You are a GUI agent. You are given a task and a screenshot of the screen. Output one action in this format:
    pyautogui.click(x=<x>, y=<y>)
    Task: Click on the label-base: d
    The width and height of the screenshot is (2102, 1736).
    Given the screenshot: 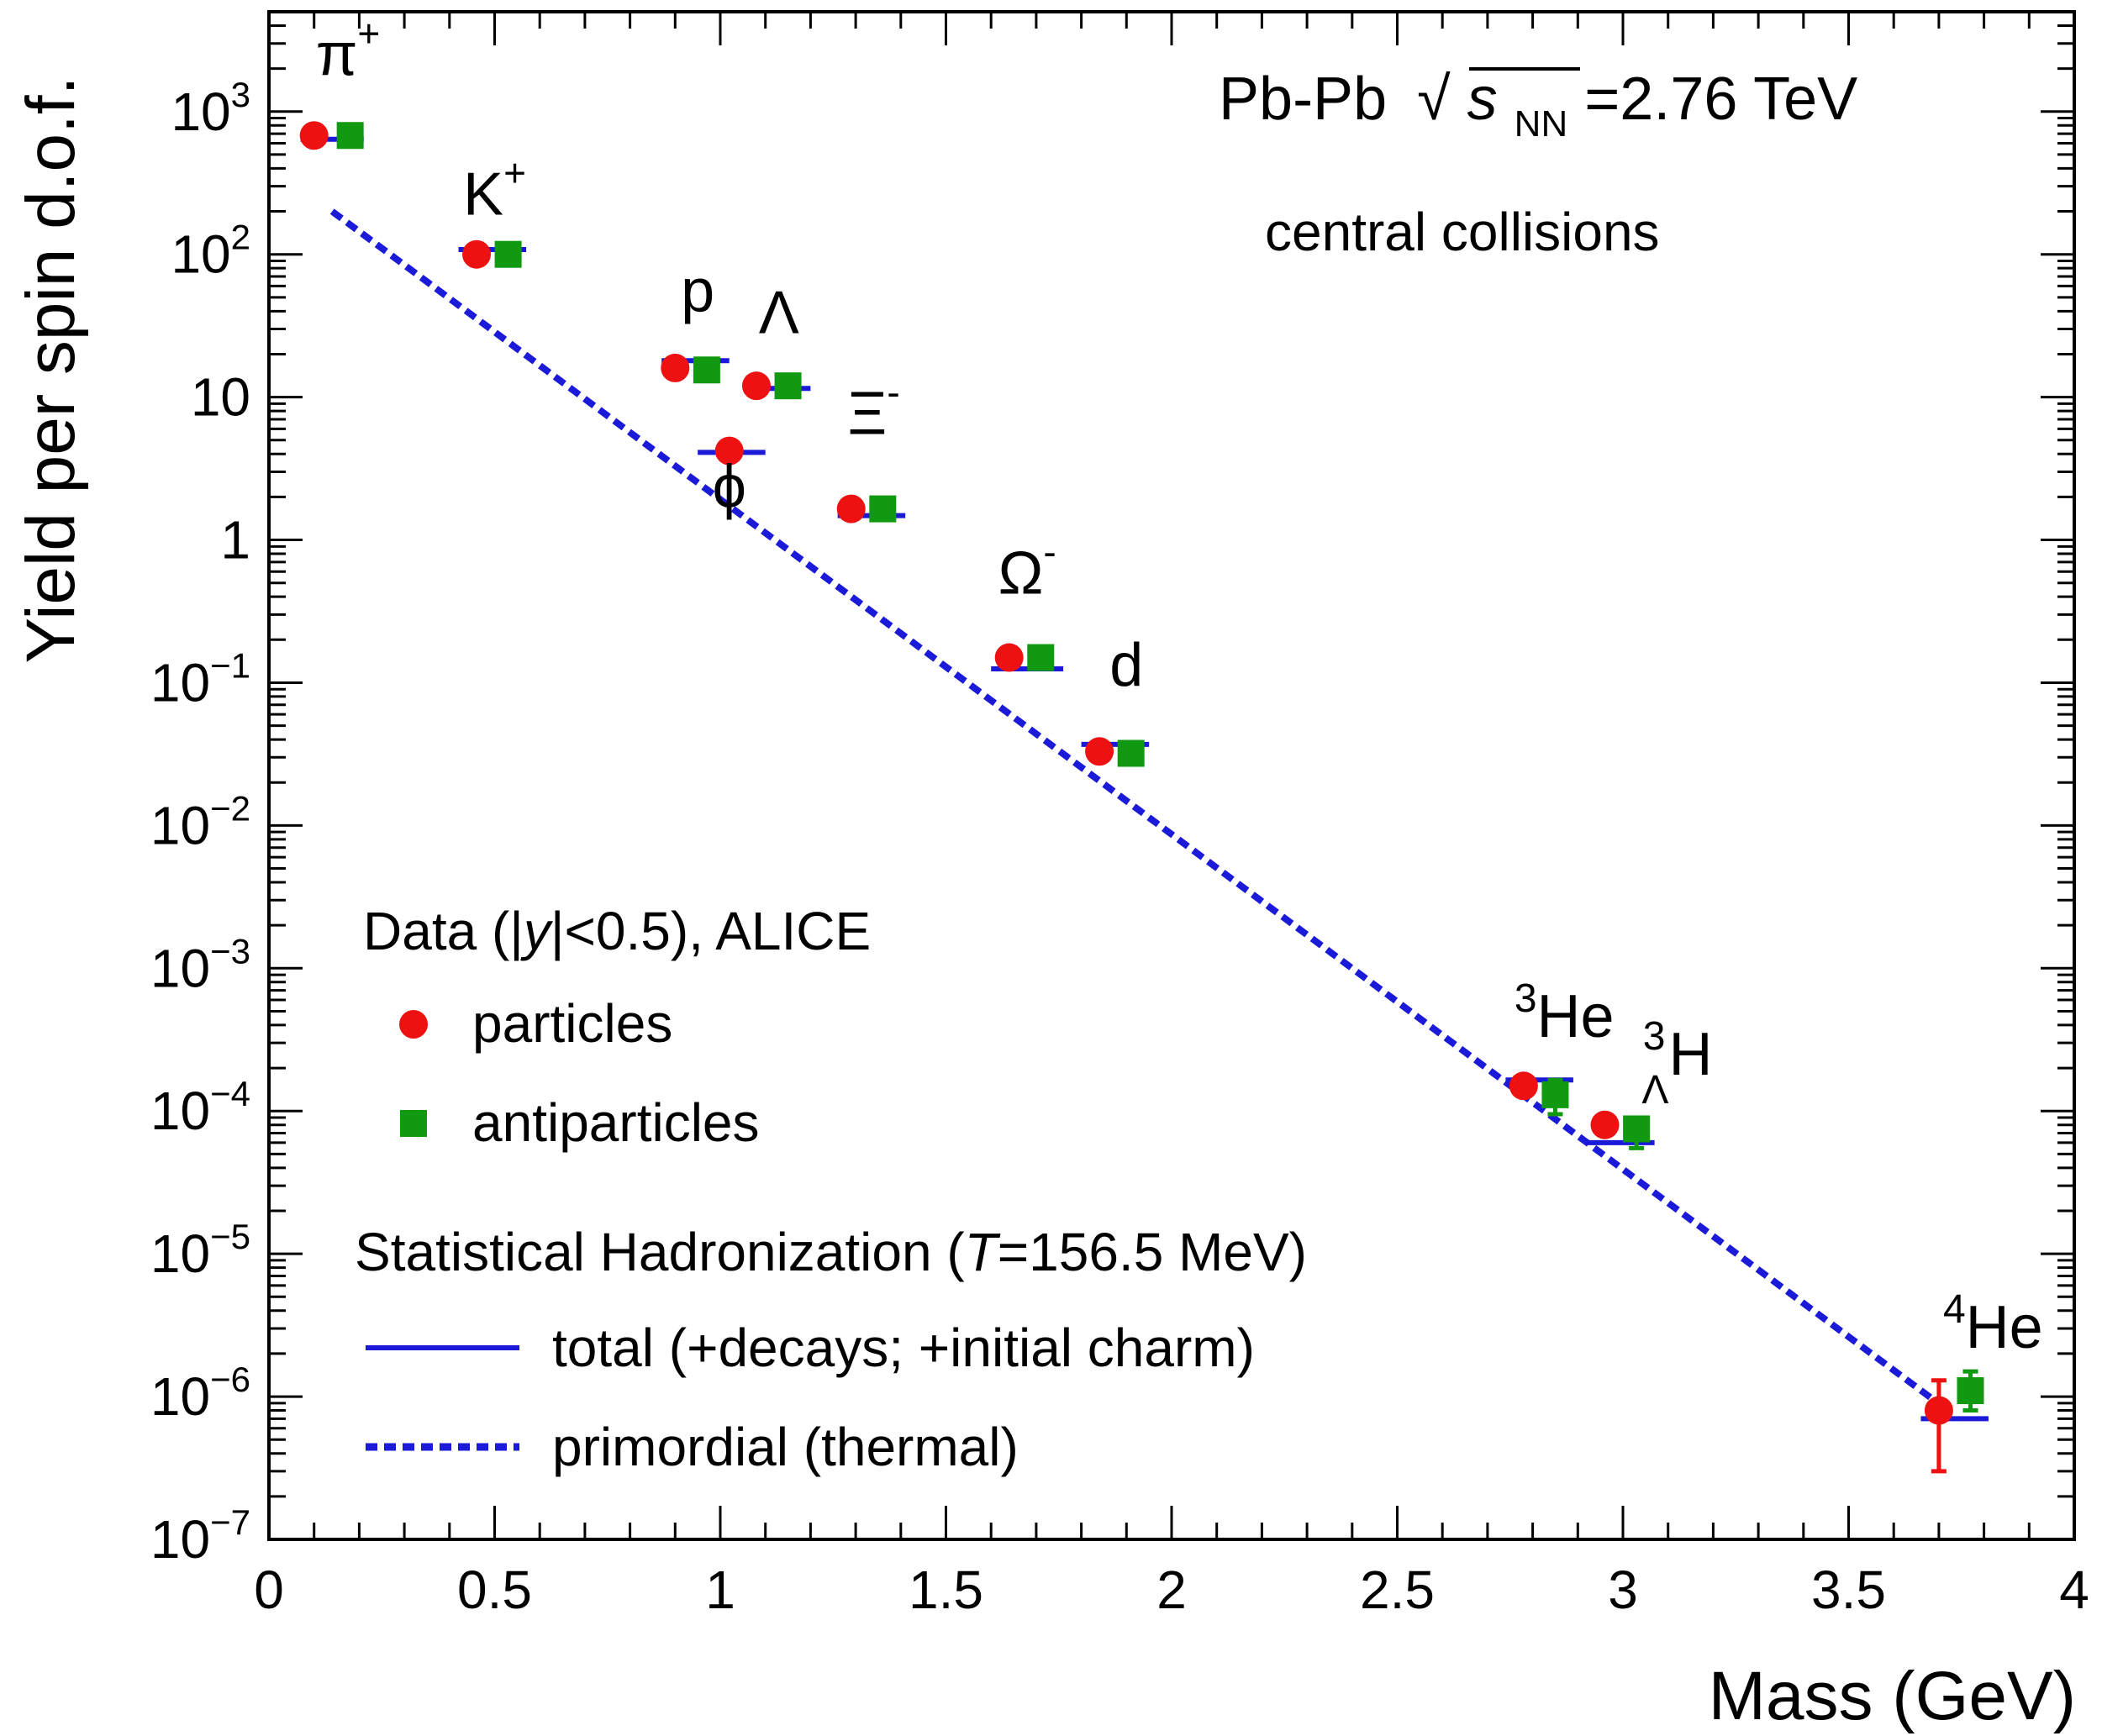 What is the action you would take?
    pyautogui.click(x=1126, y=665)
    